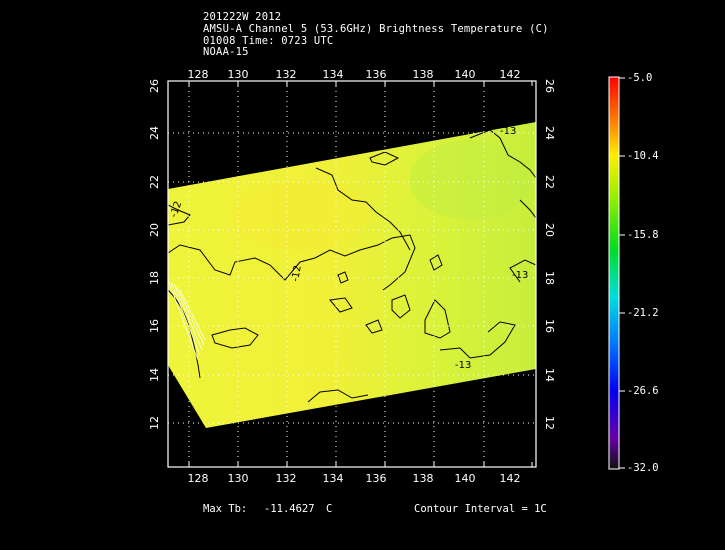 Image resolution: width=725 pixels, height=550 pixels. Describe the element at coordinates (640, 78) in the screenshot. I see `colorbar-label: -5.0` at that location.